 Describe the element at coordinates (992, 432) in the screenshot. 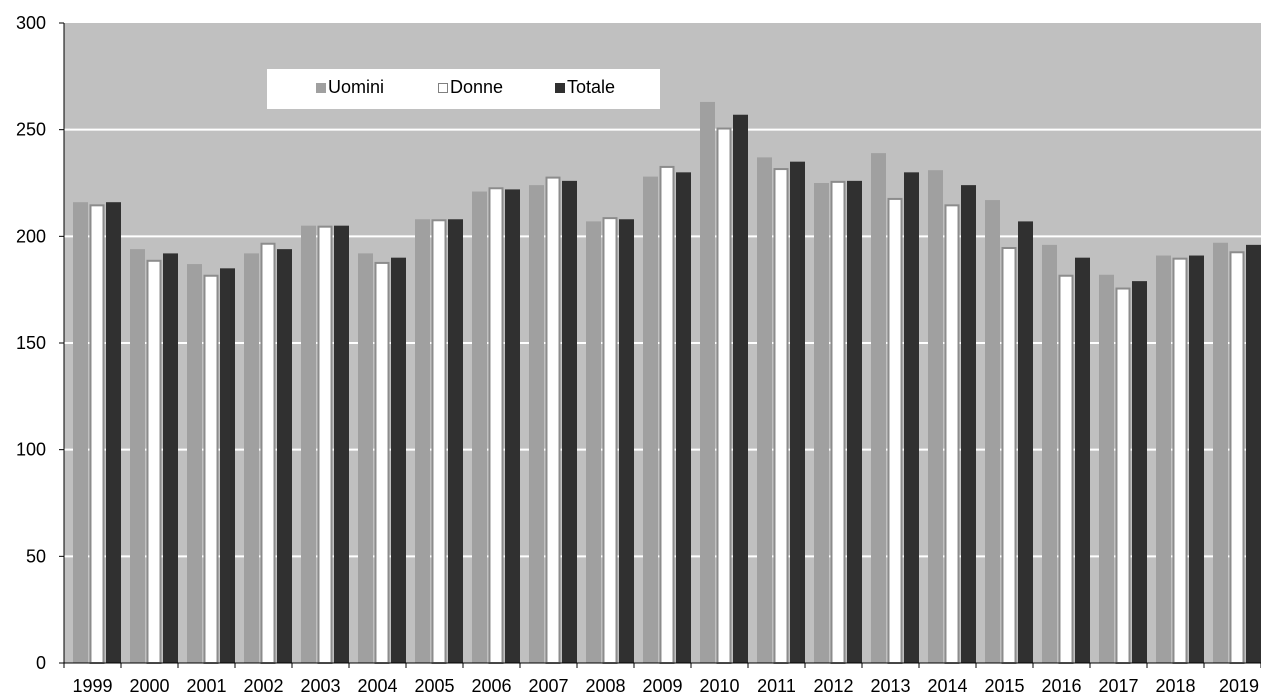

I see `bar-uomini-2015` at that location.